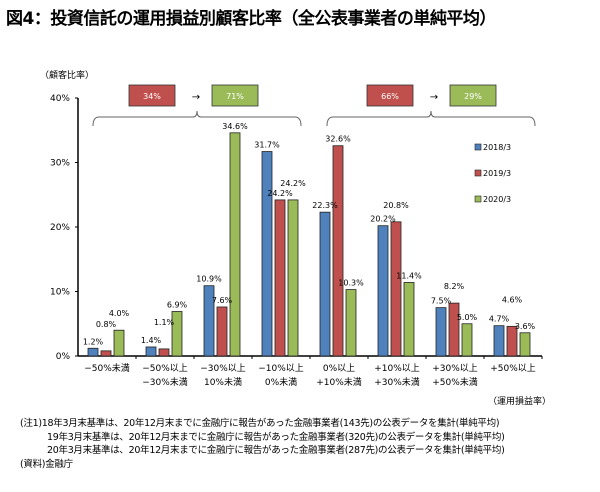 The height and width of the screenshot is (492, 600). I want to click on x-tick-label: −30%未満, so click(165, 382).